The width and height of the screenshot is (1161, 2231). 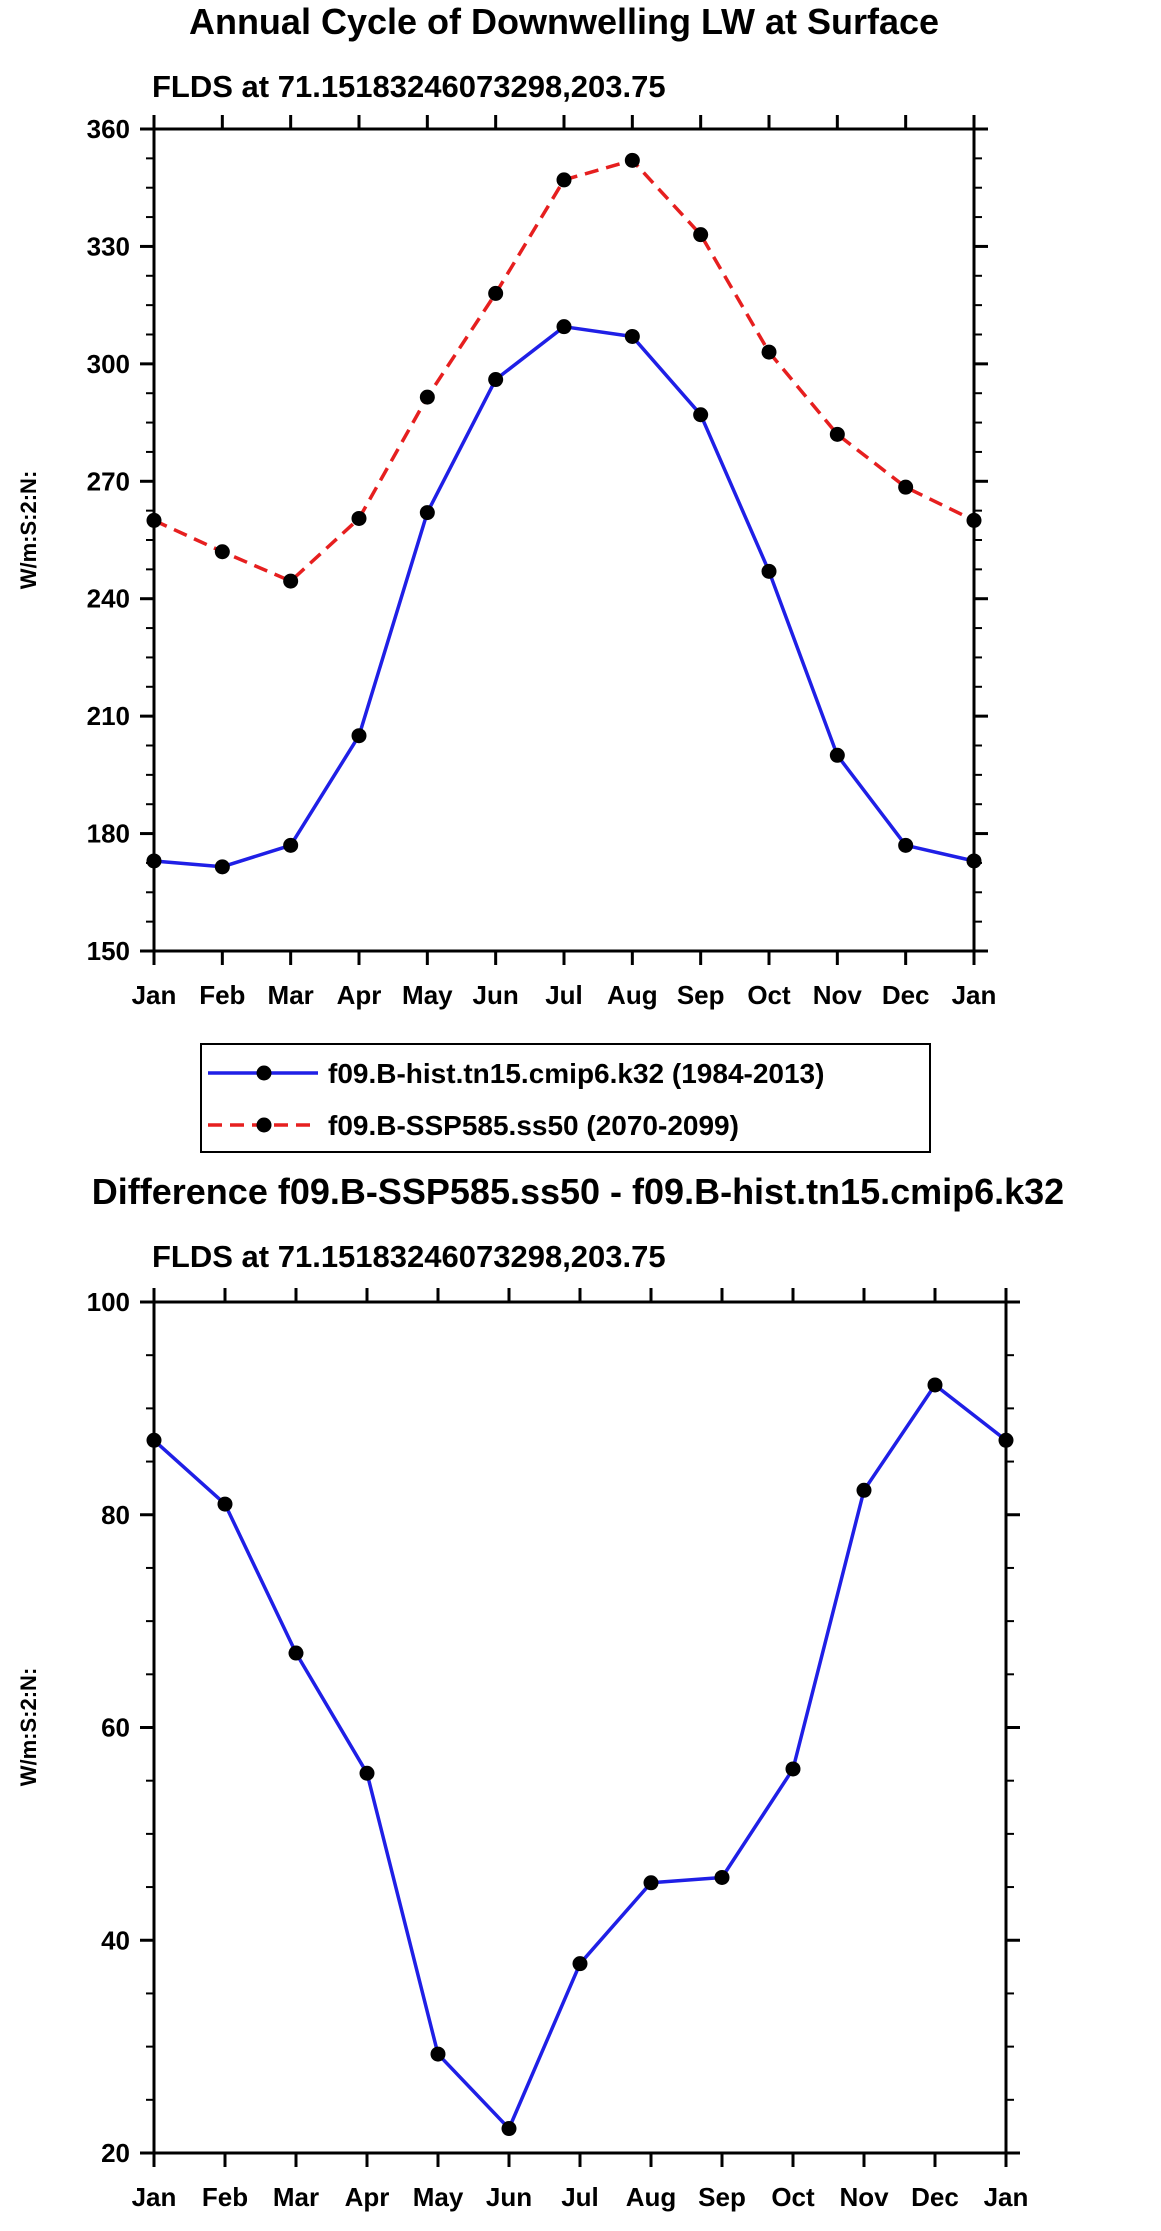 What do you see at coordinates (701, 995) in the screenshot?
I see `chart1-xtick-label: Sep` at bounding box center [701, 995].